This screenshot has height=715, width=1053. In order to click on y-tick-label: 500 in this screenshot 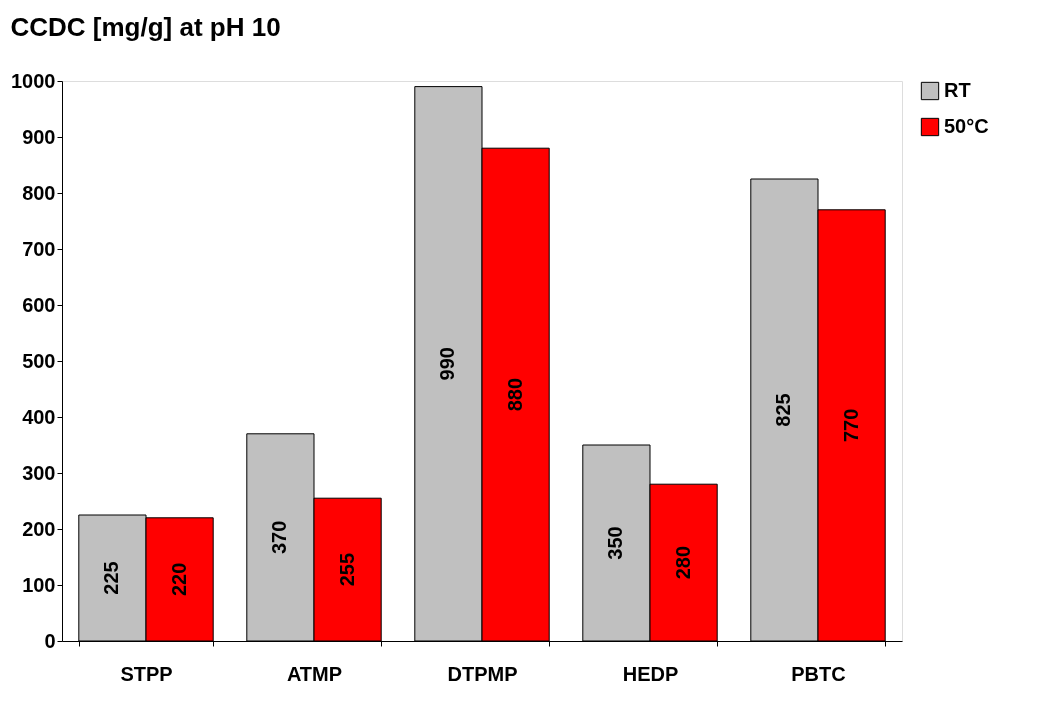, I will do `click(39, 360)`.